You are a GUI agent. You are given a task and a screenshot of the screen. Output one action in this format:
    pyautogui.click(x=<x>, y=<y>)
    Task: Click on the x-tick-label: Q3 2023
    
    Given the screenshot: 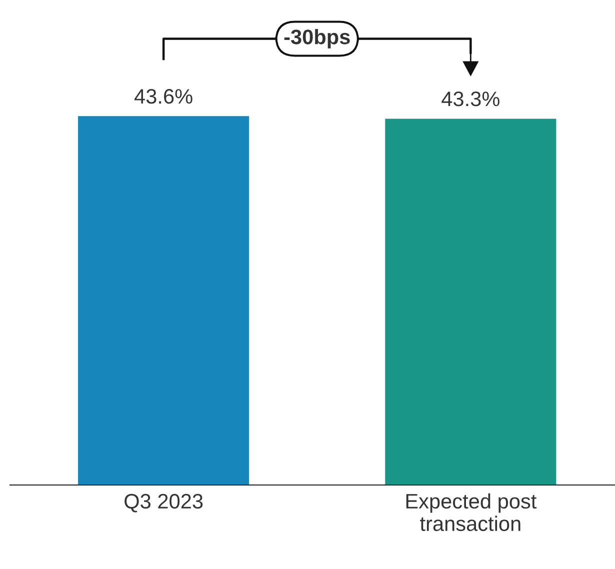 What is the action you would take?
    pyautogui.click(x=163, y=503)
    